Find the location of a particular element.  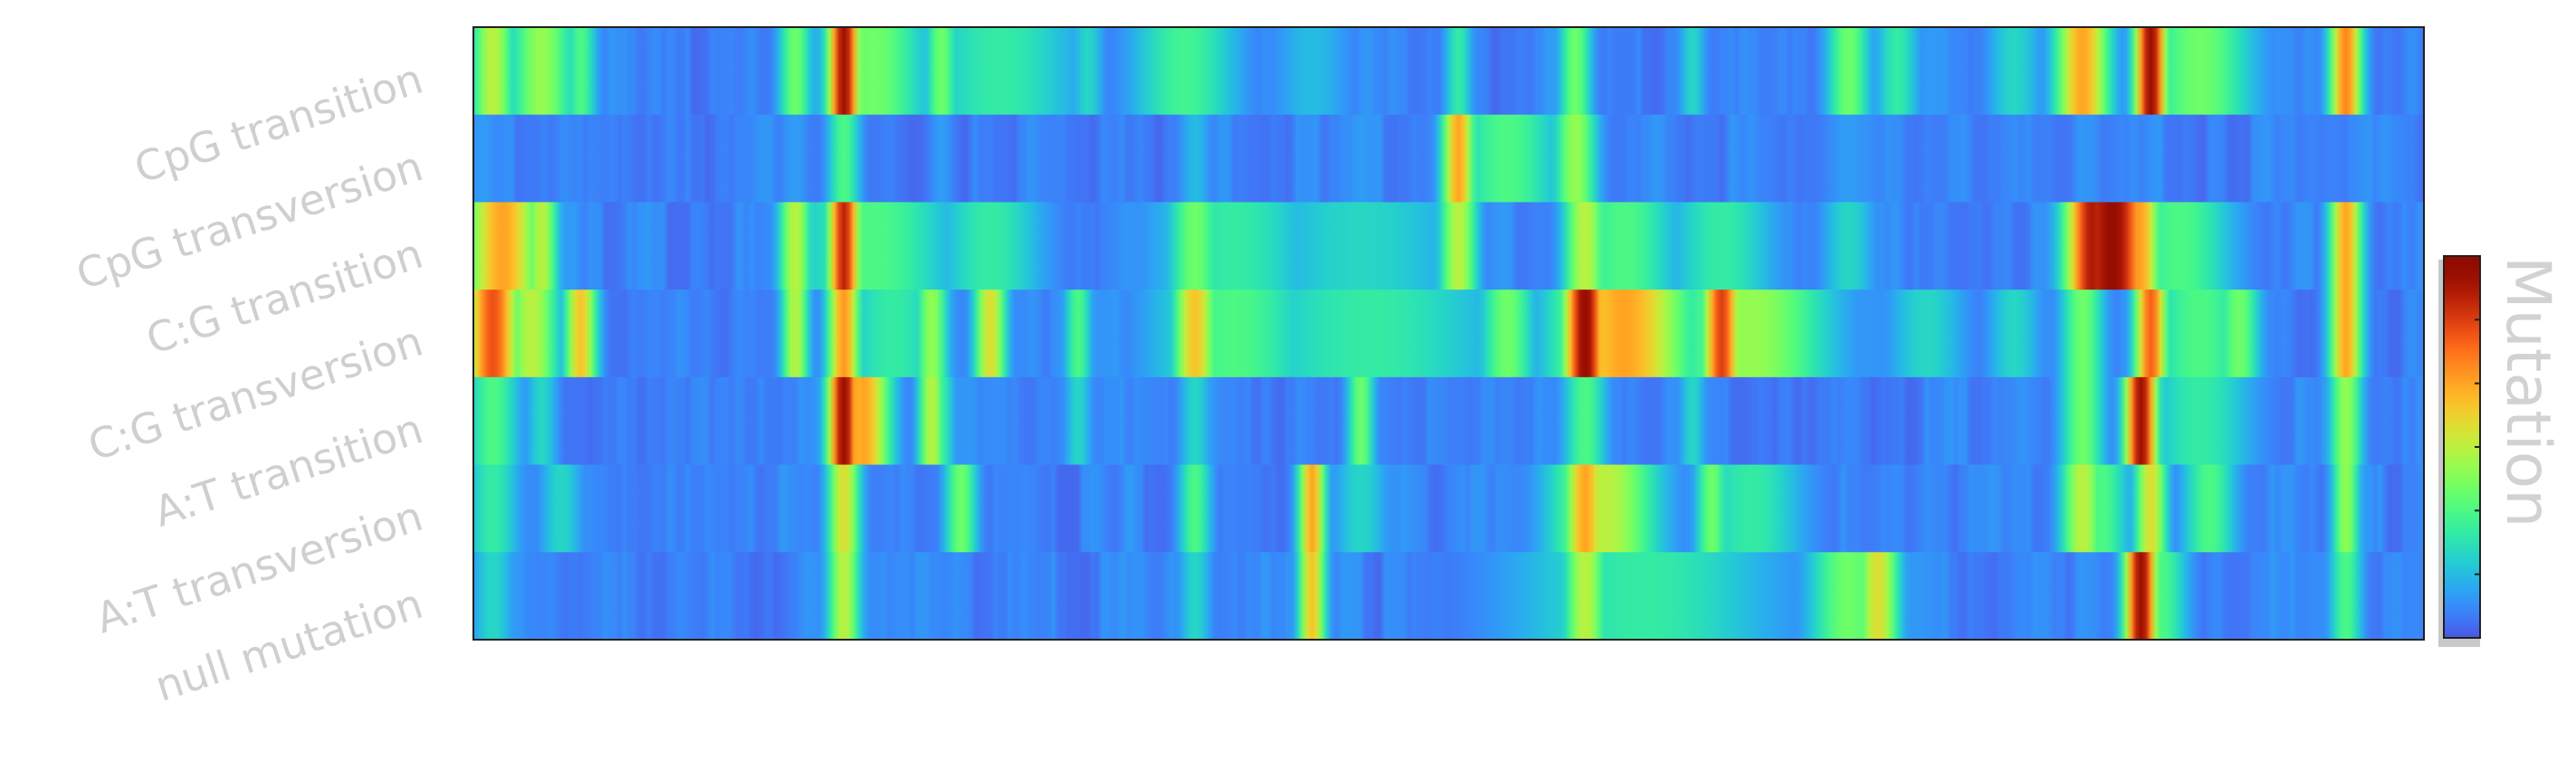

colorbar-ticks is located at coordinates (2478, 447).